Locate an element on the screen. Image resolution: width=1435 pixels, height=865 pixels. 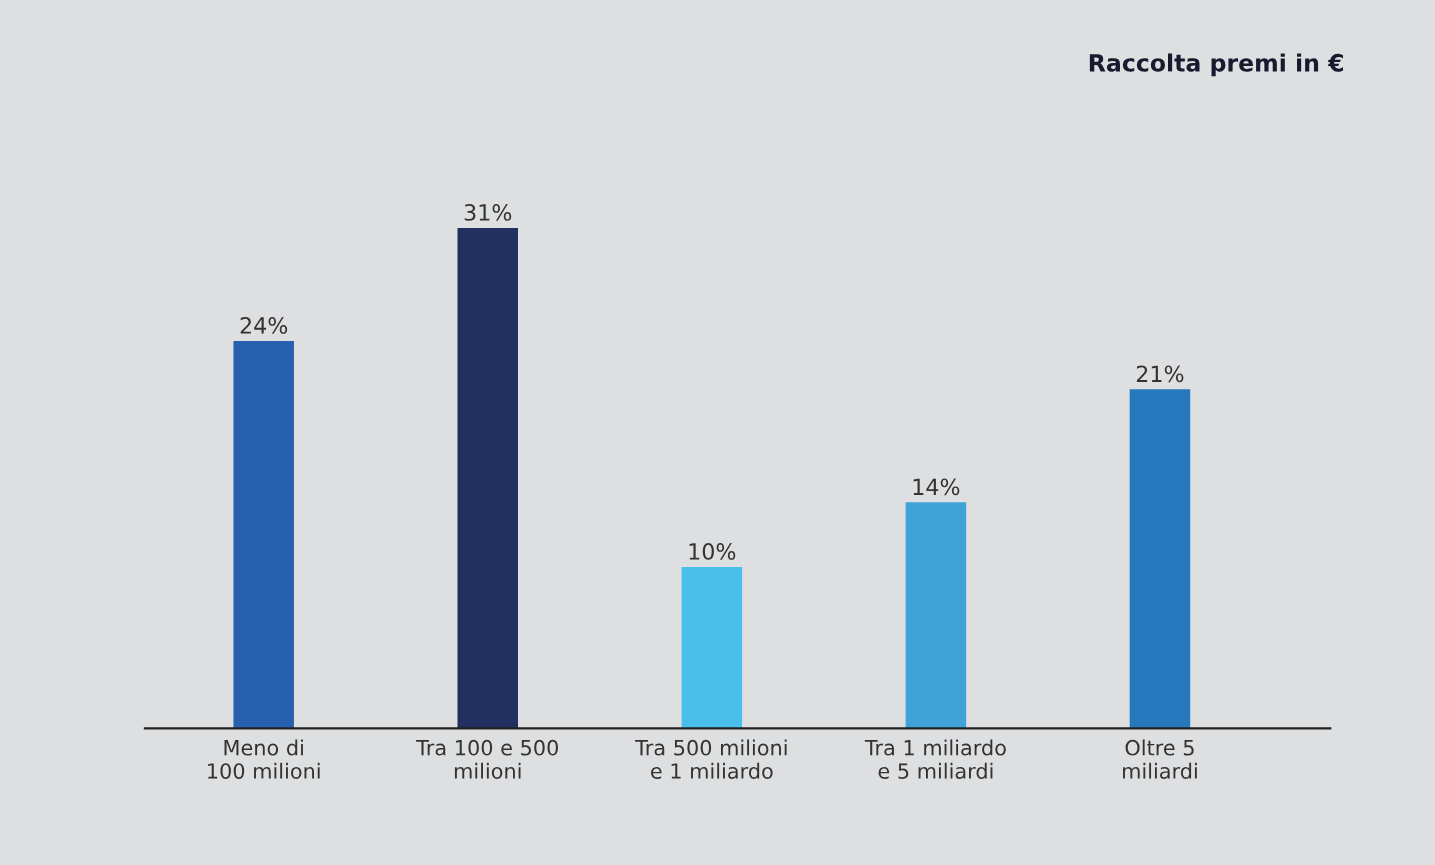
x-tick-label: Tra 1 miliardo e 5 miliardi is located at coordinates (935, 759).